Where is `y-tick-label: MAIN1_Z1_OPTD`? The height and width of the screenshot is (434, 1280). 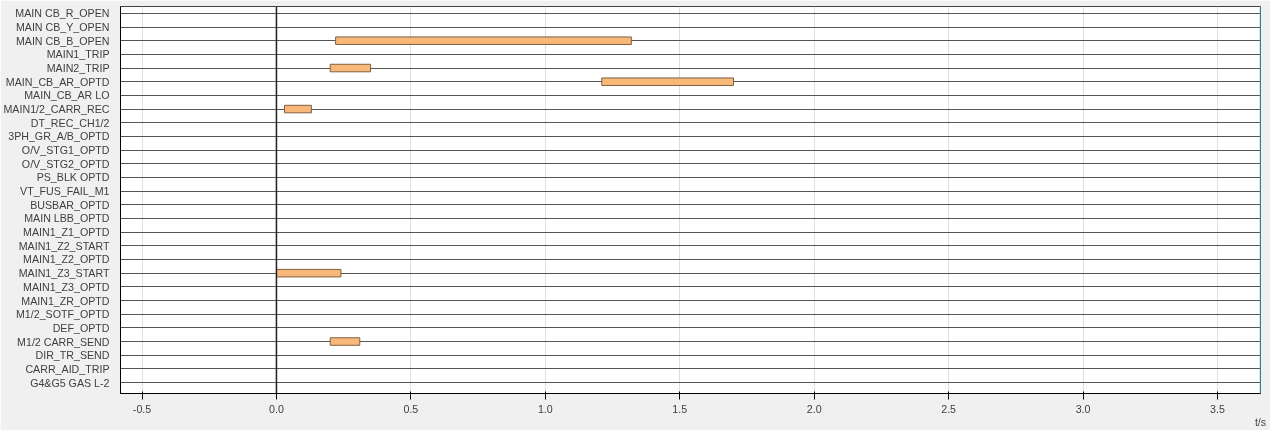 y-tick-label: MAIN1_Z1_OPTD is located at coordinates (66, 232).